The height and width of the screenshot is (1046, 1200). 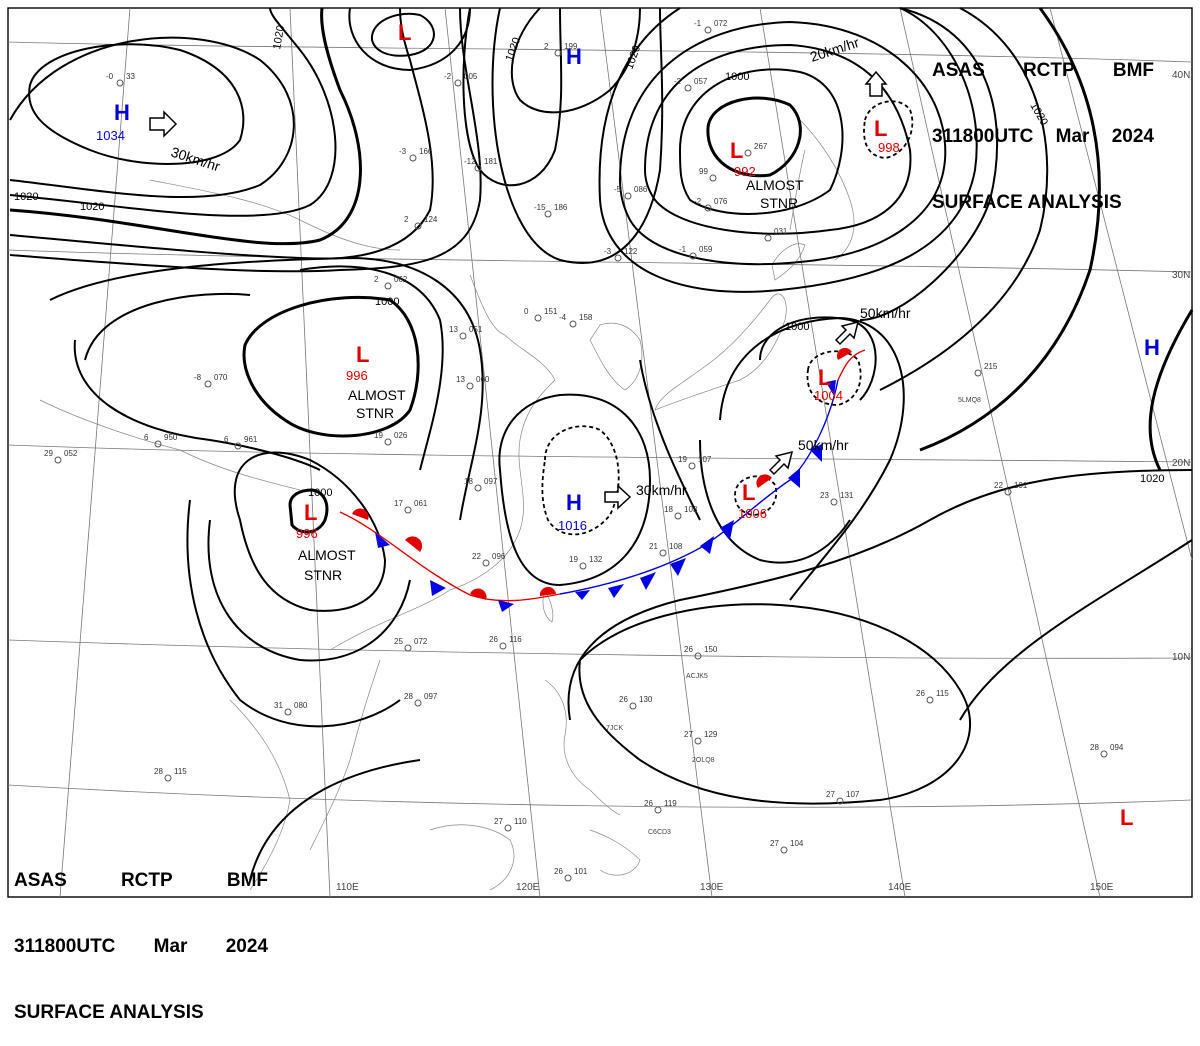 I want to click on station-pressure: 052, so click(x=71, y=453).